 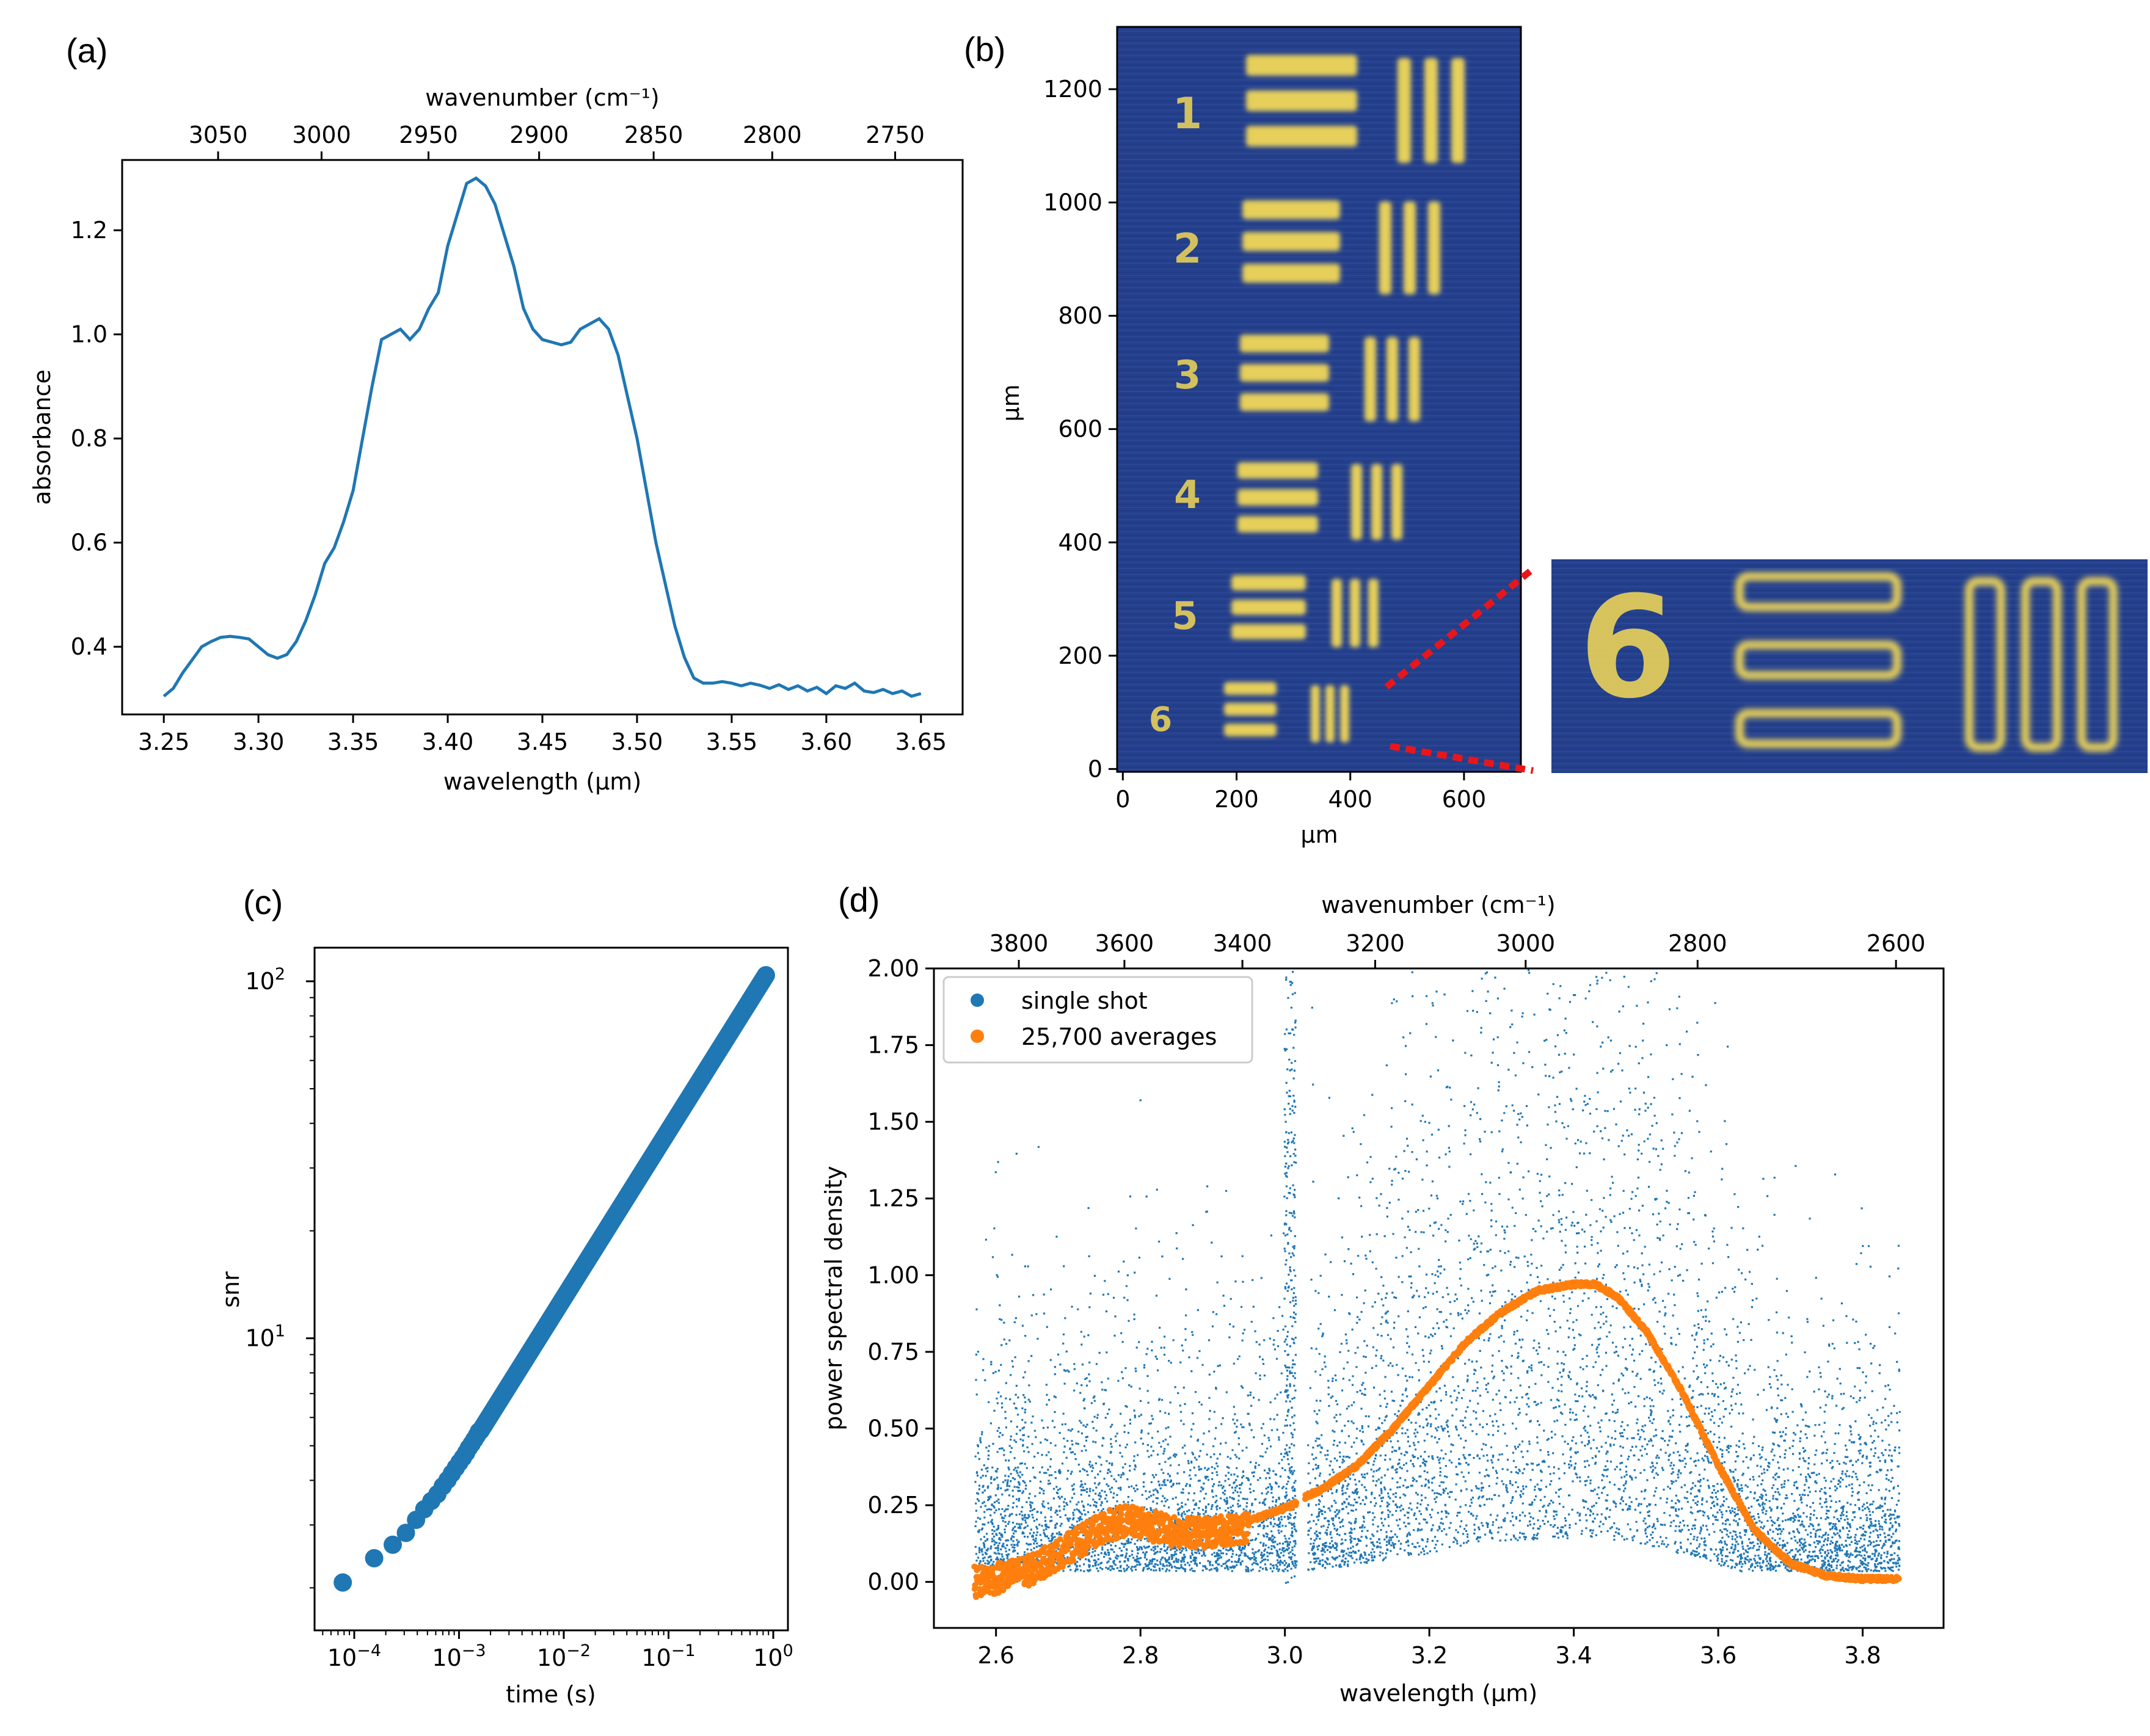 I want to click on panel-c-x-ticks: 10⁻⁴ 10⁻³ 10⁻² 10⁻¹ 10⁰, so click(x=557, y=1651).